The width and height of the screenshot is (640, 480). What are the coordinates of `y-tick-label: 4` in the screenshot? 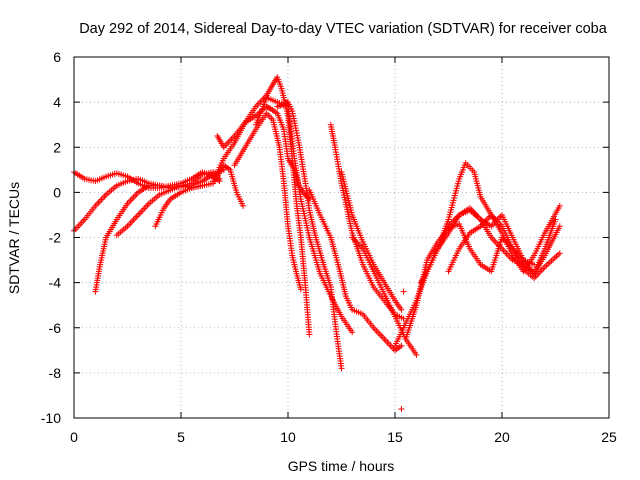 It's located at (57, 102).